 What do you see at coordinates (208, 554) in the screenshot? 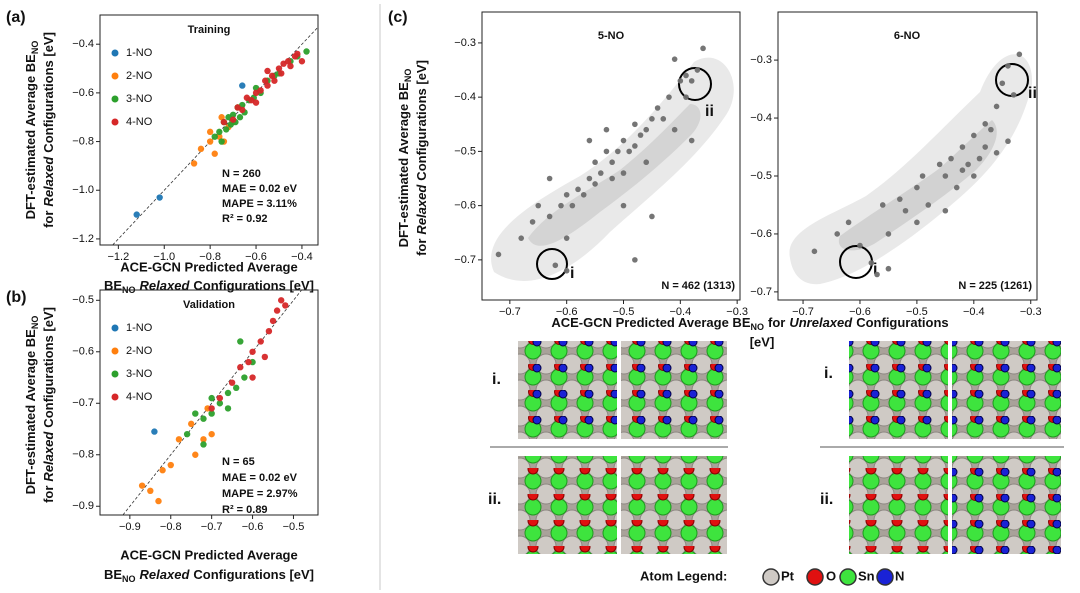
I see `x-axis-label: ACE-GCN Predicted Average` at bounding box center [208, 554].